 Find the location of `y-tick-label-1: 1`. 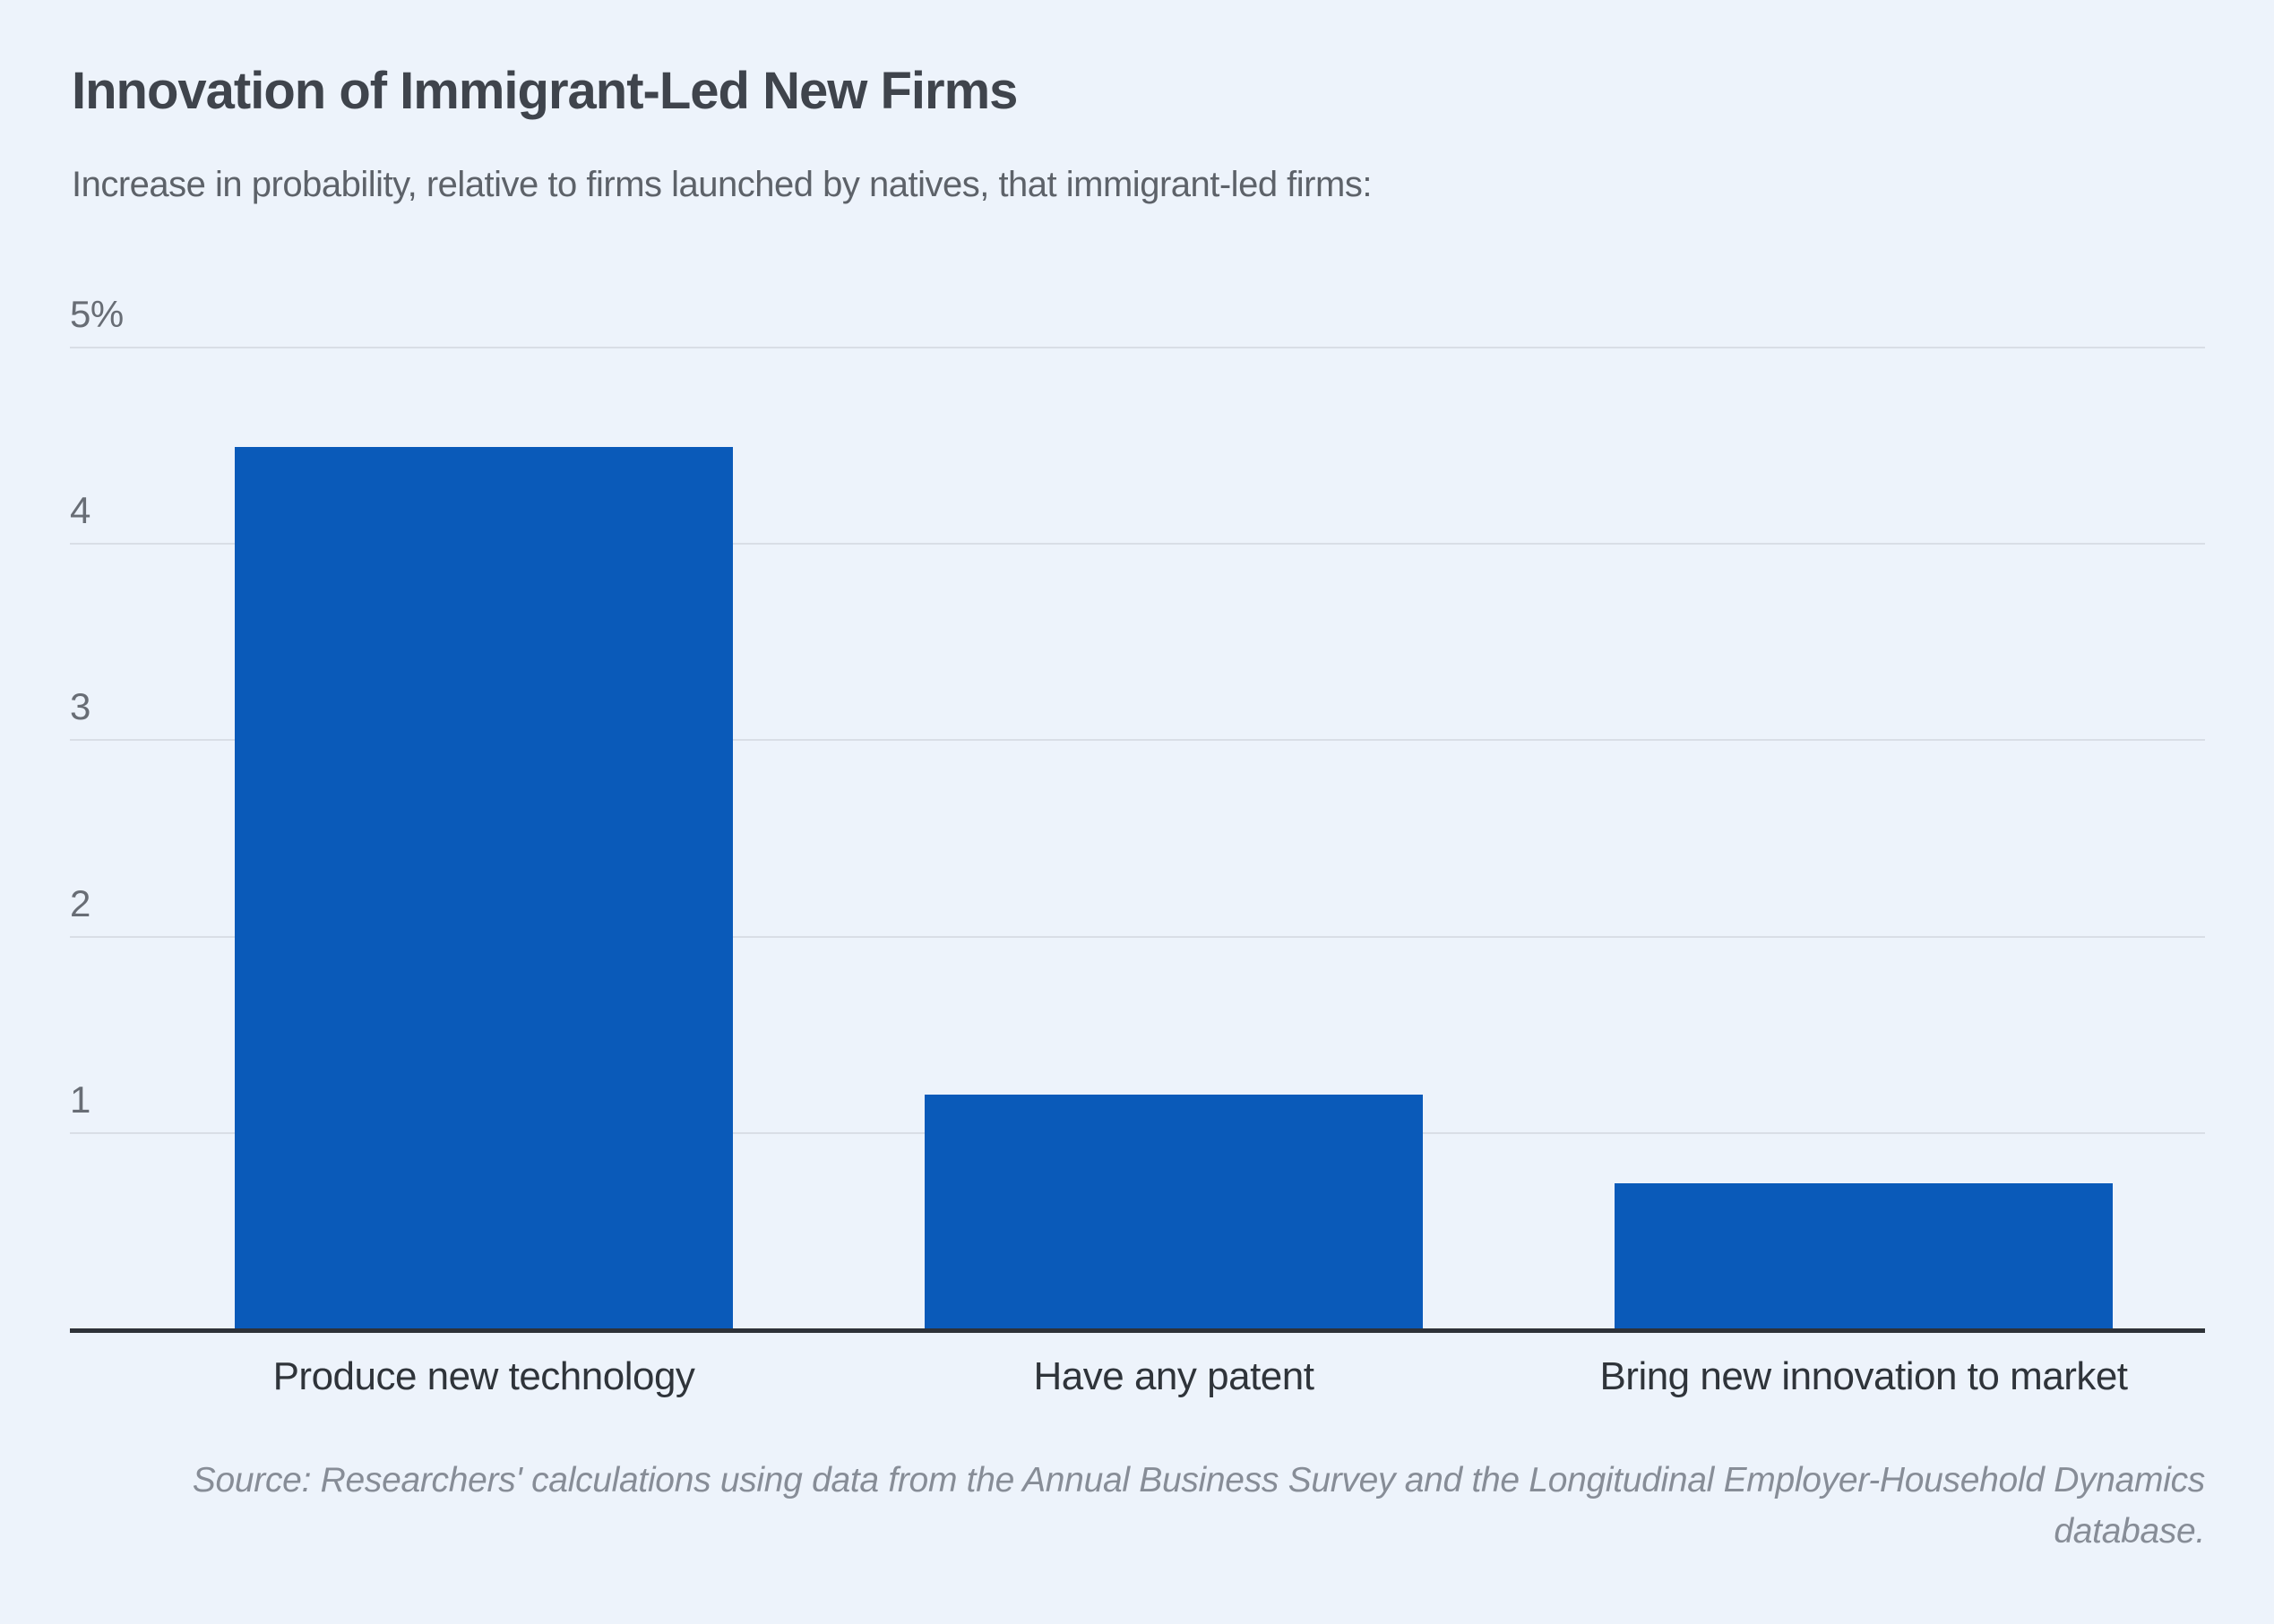

y-tick-label-1: 1 is located at coordinates (80, 1099).